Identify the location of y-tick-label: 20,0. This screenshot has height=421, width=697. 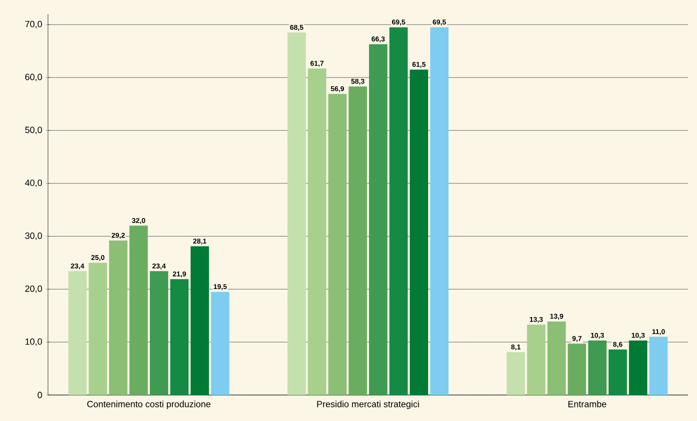
(33, 289).